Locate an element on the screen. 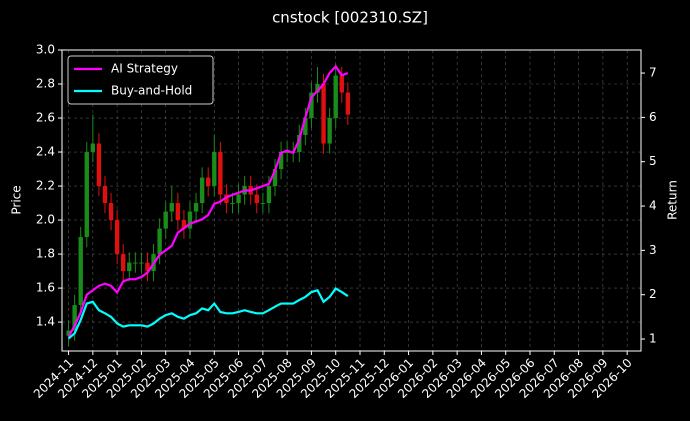 The width and height of the screenshot is (690, 421). y-tick-label: 2.0 is located at coordinates (45, 220).